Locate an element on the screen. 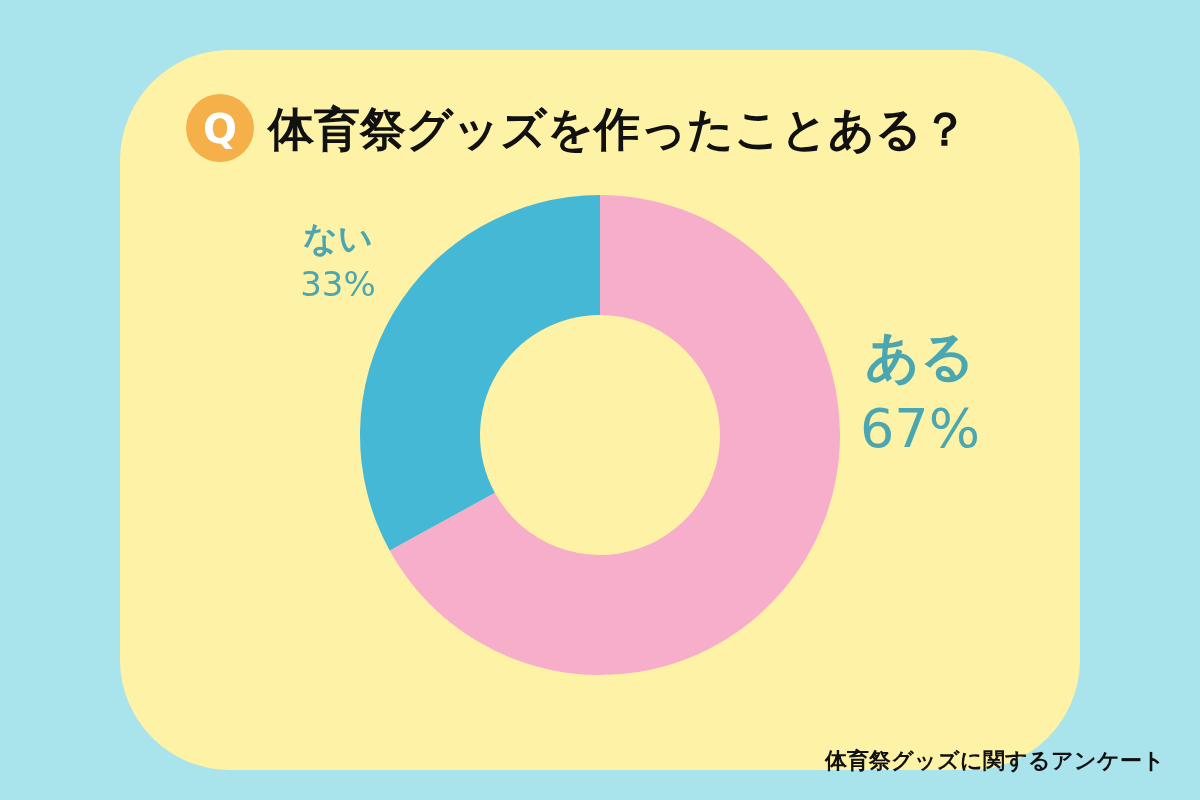 The image size is (1200, 800). text: 体育祭グッズに関するアンケート is located at coordinates (994, 760).